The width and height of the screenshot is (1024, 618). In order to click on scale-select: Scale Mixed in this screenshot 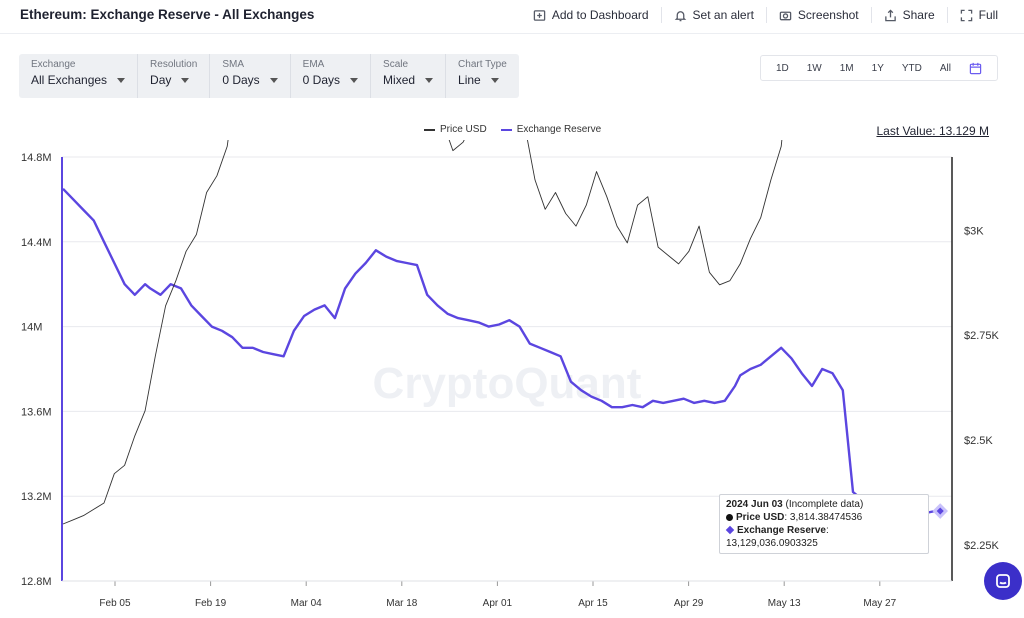, I will do `click(409, 76)`.